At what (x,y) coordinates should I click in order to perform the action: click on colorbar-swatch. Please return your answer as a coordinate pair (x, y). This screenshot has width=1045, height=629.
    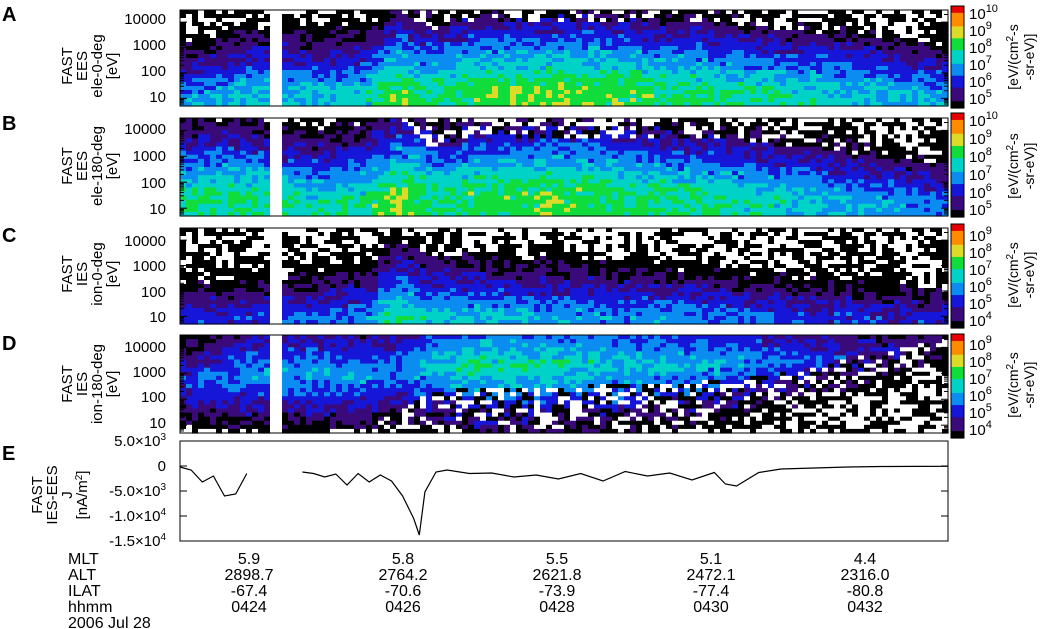
    Looking at the image, I should click on (957, 7).